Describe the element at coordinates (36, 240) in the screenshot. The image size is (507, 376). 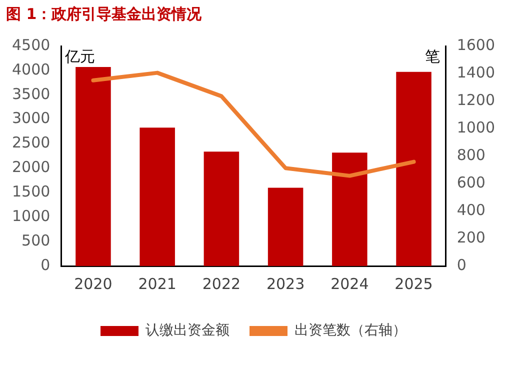
I see `y-tick-label: 500` at that location.